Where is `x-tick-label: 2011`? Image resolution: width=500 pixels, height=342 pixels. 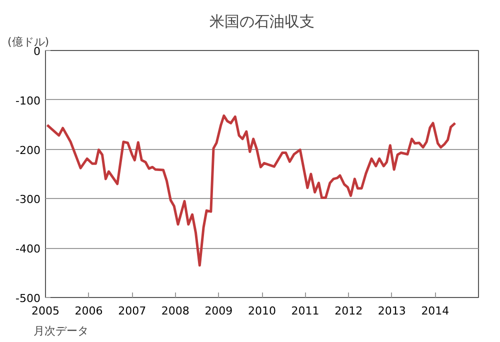
x-tick-label: 2011 is located at coordinates (305, 311).